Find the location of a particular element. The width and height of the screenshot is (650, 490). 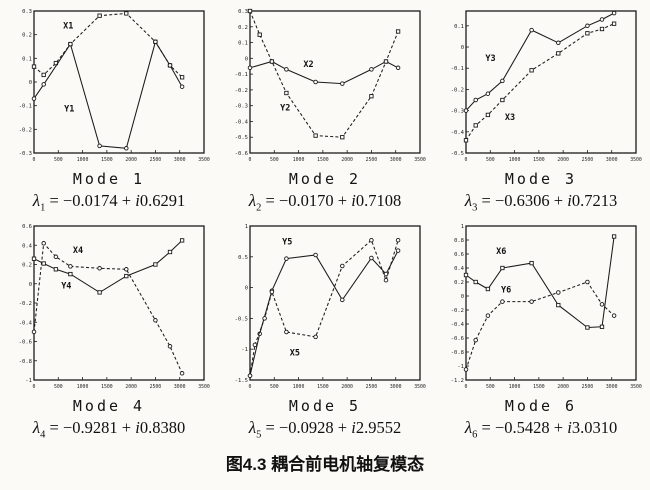

plot-frame is located at coordinates (335, 82).